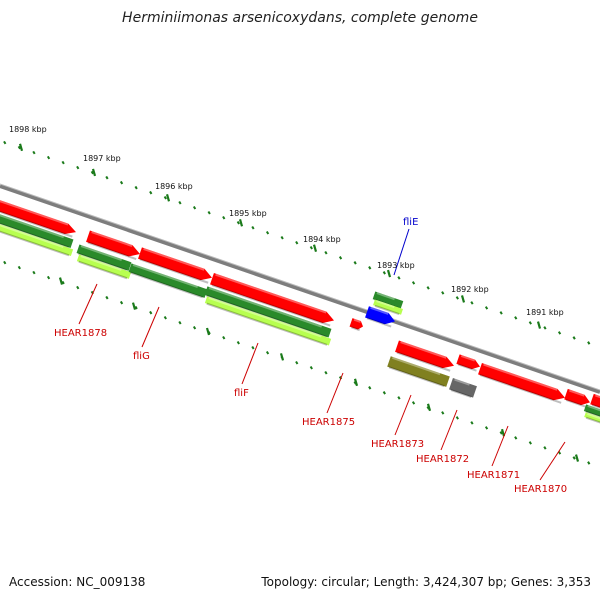 This screenshot has width=600, height=600. What do you see at coordinates (520, 377) in the screenshot?
I see `gene-red-7-shine` at bounding box center [520, 377].